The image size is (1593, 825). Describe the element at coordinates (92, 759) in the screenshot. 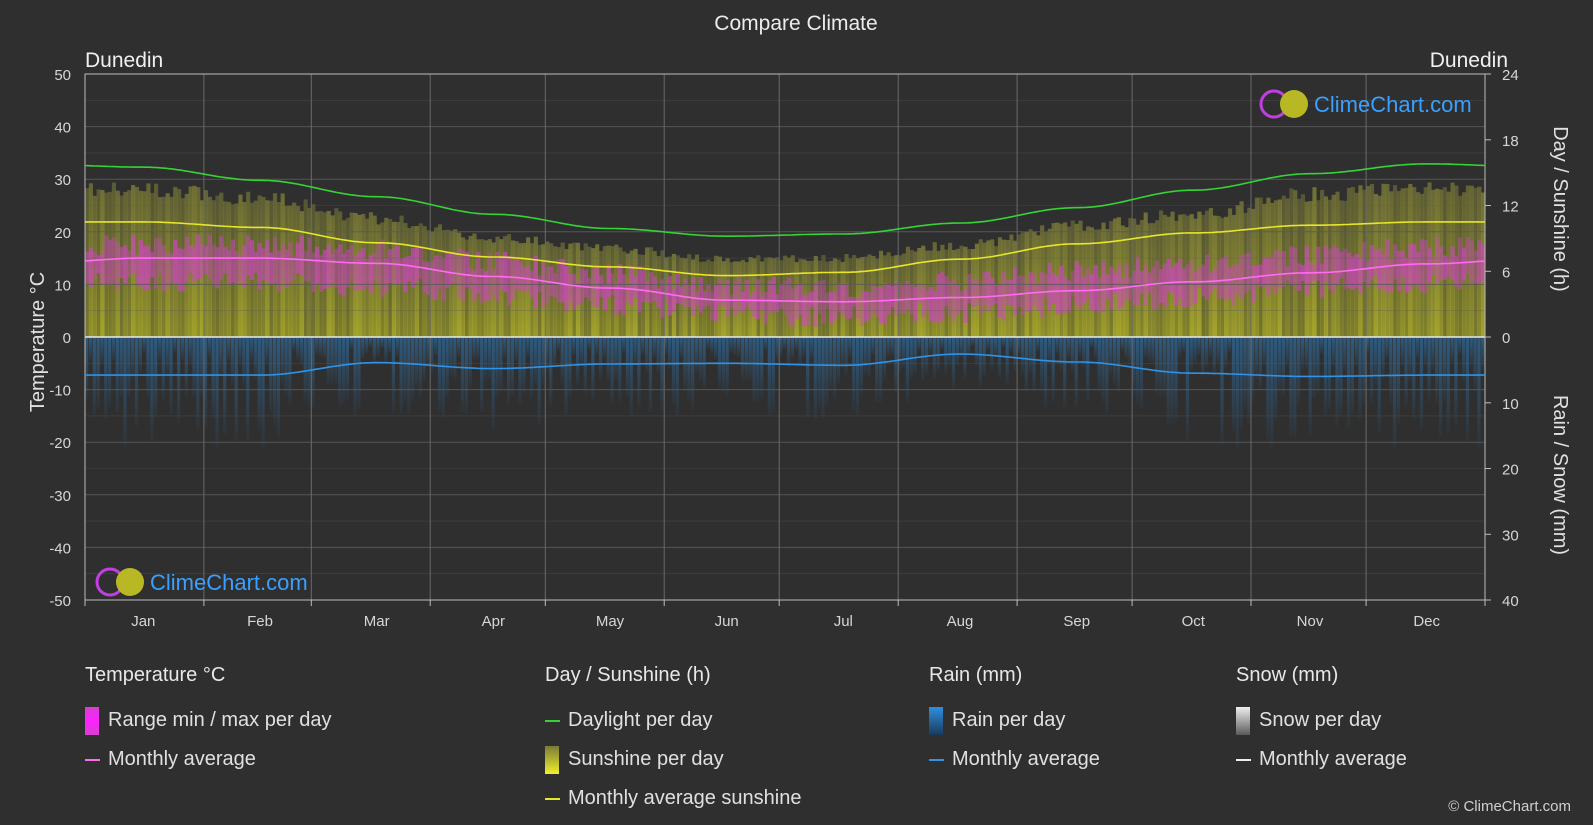

I see `temp-avg-swatch` at that location.